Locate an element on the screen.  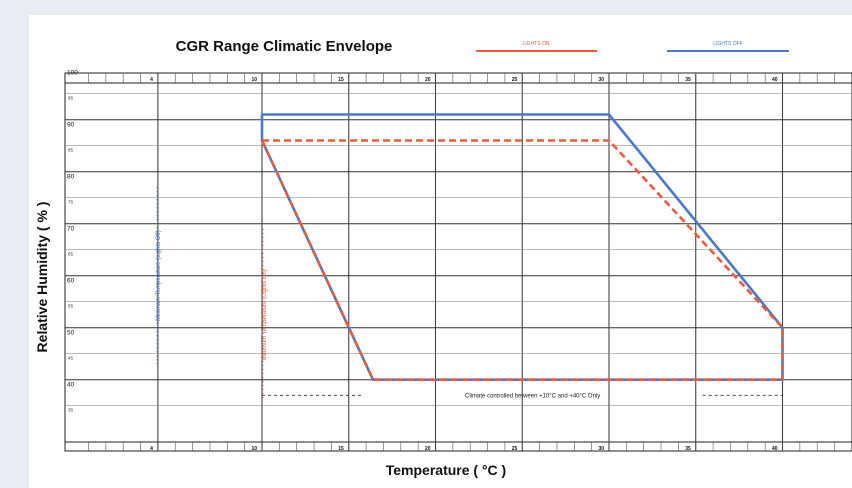
x-tick-label-top: 15 is located at coordinates (341, 80).